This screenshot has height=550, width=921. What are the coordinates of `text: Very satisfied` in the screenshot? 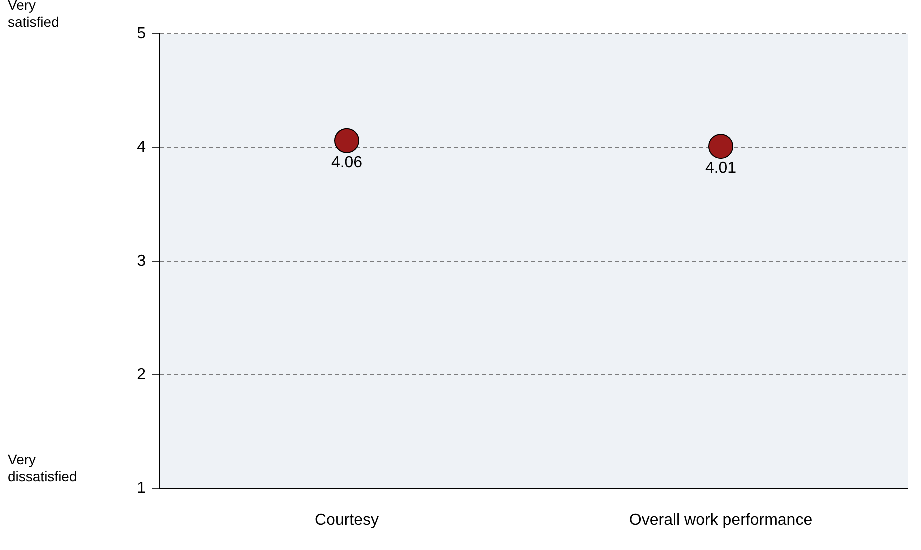 It's located at (34, 15).